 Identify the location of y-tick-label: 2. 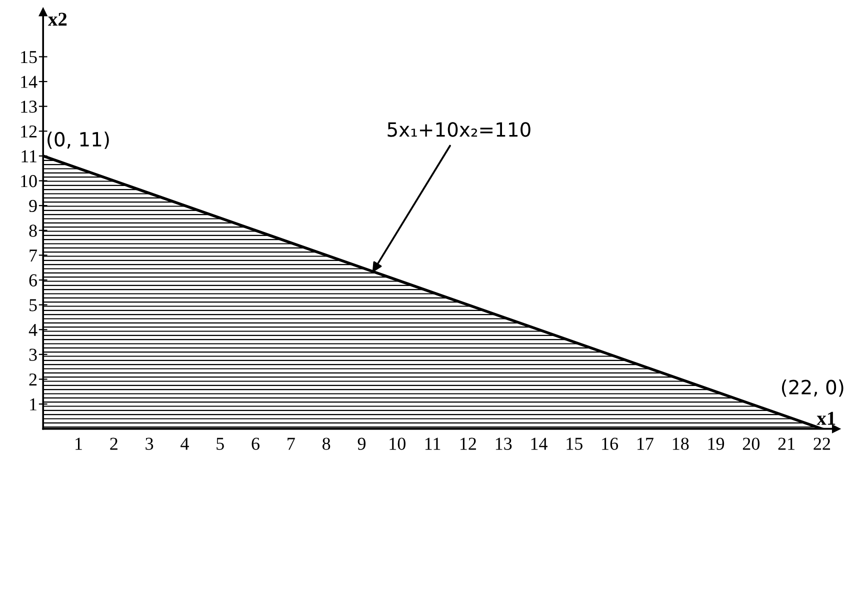
(33, 380).